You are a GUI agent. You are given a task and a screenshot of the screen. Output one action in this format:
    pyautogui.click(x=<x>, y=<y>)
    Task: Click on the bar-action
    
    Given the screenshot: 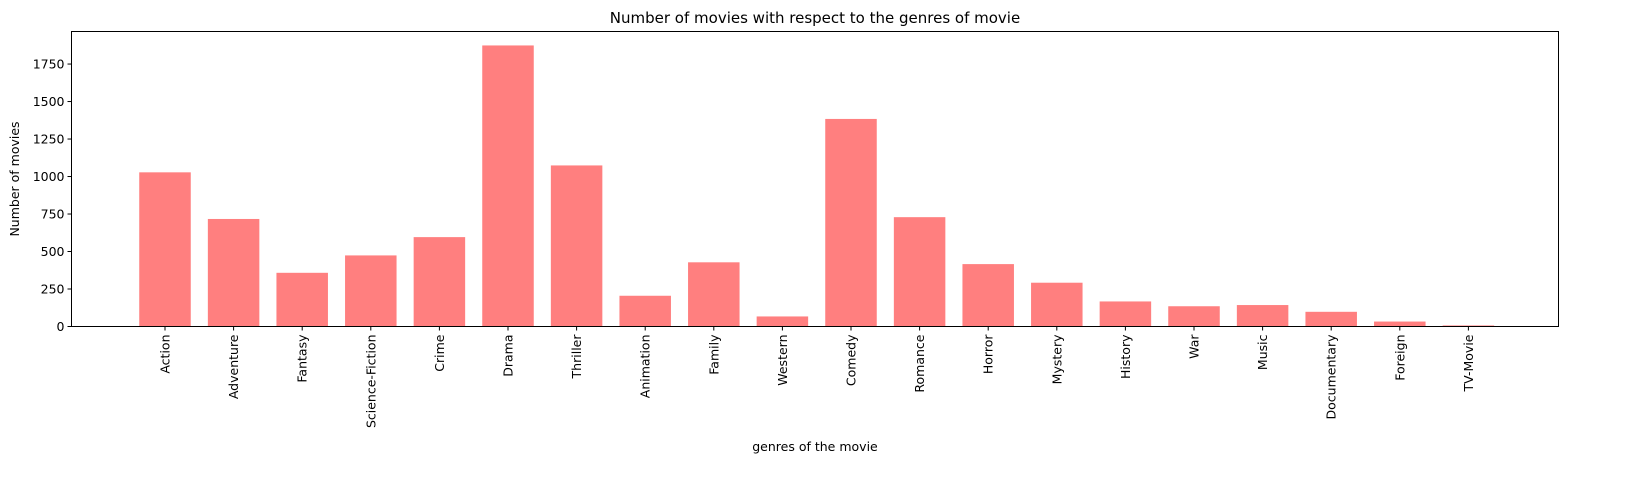 What is the action you would take?
    pyautogui.click(x=165, y=249)
    